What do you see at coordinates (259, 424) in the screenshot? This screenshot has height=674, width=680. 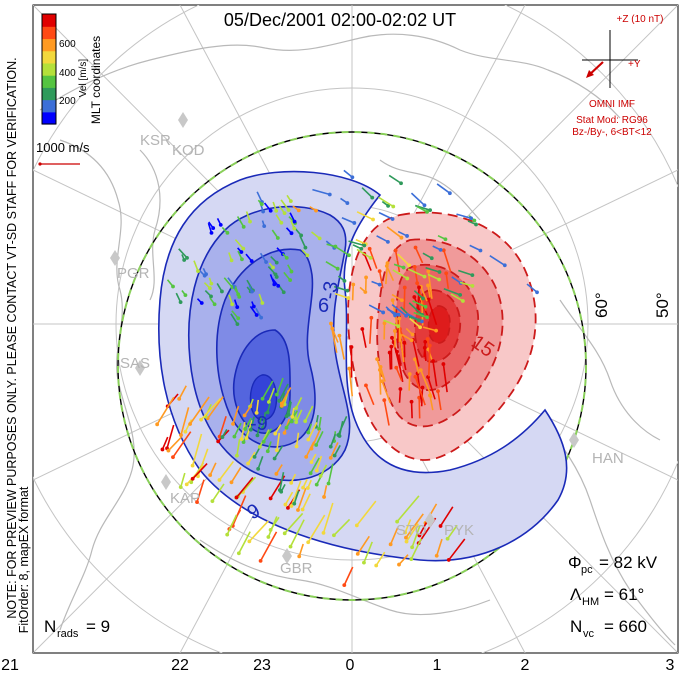 I see `contour-label: -9` at bounding box center [259, 424].